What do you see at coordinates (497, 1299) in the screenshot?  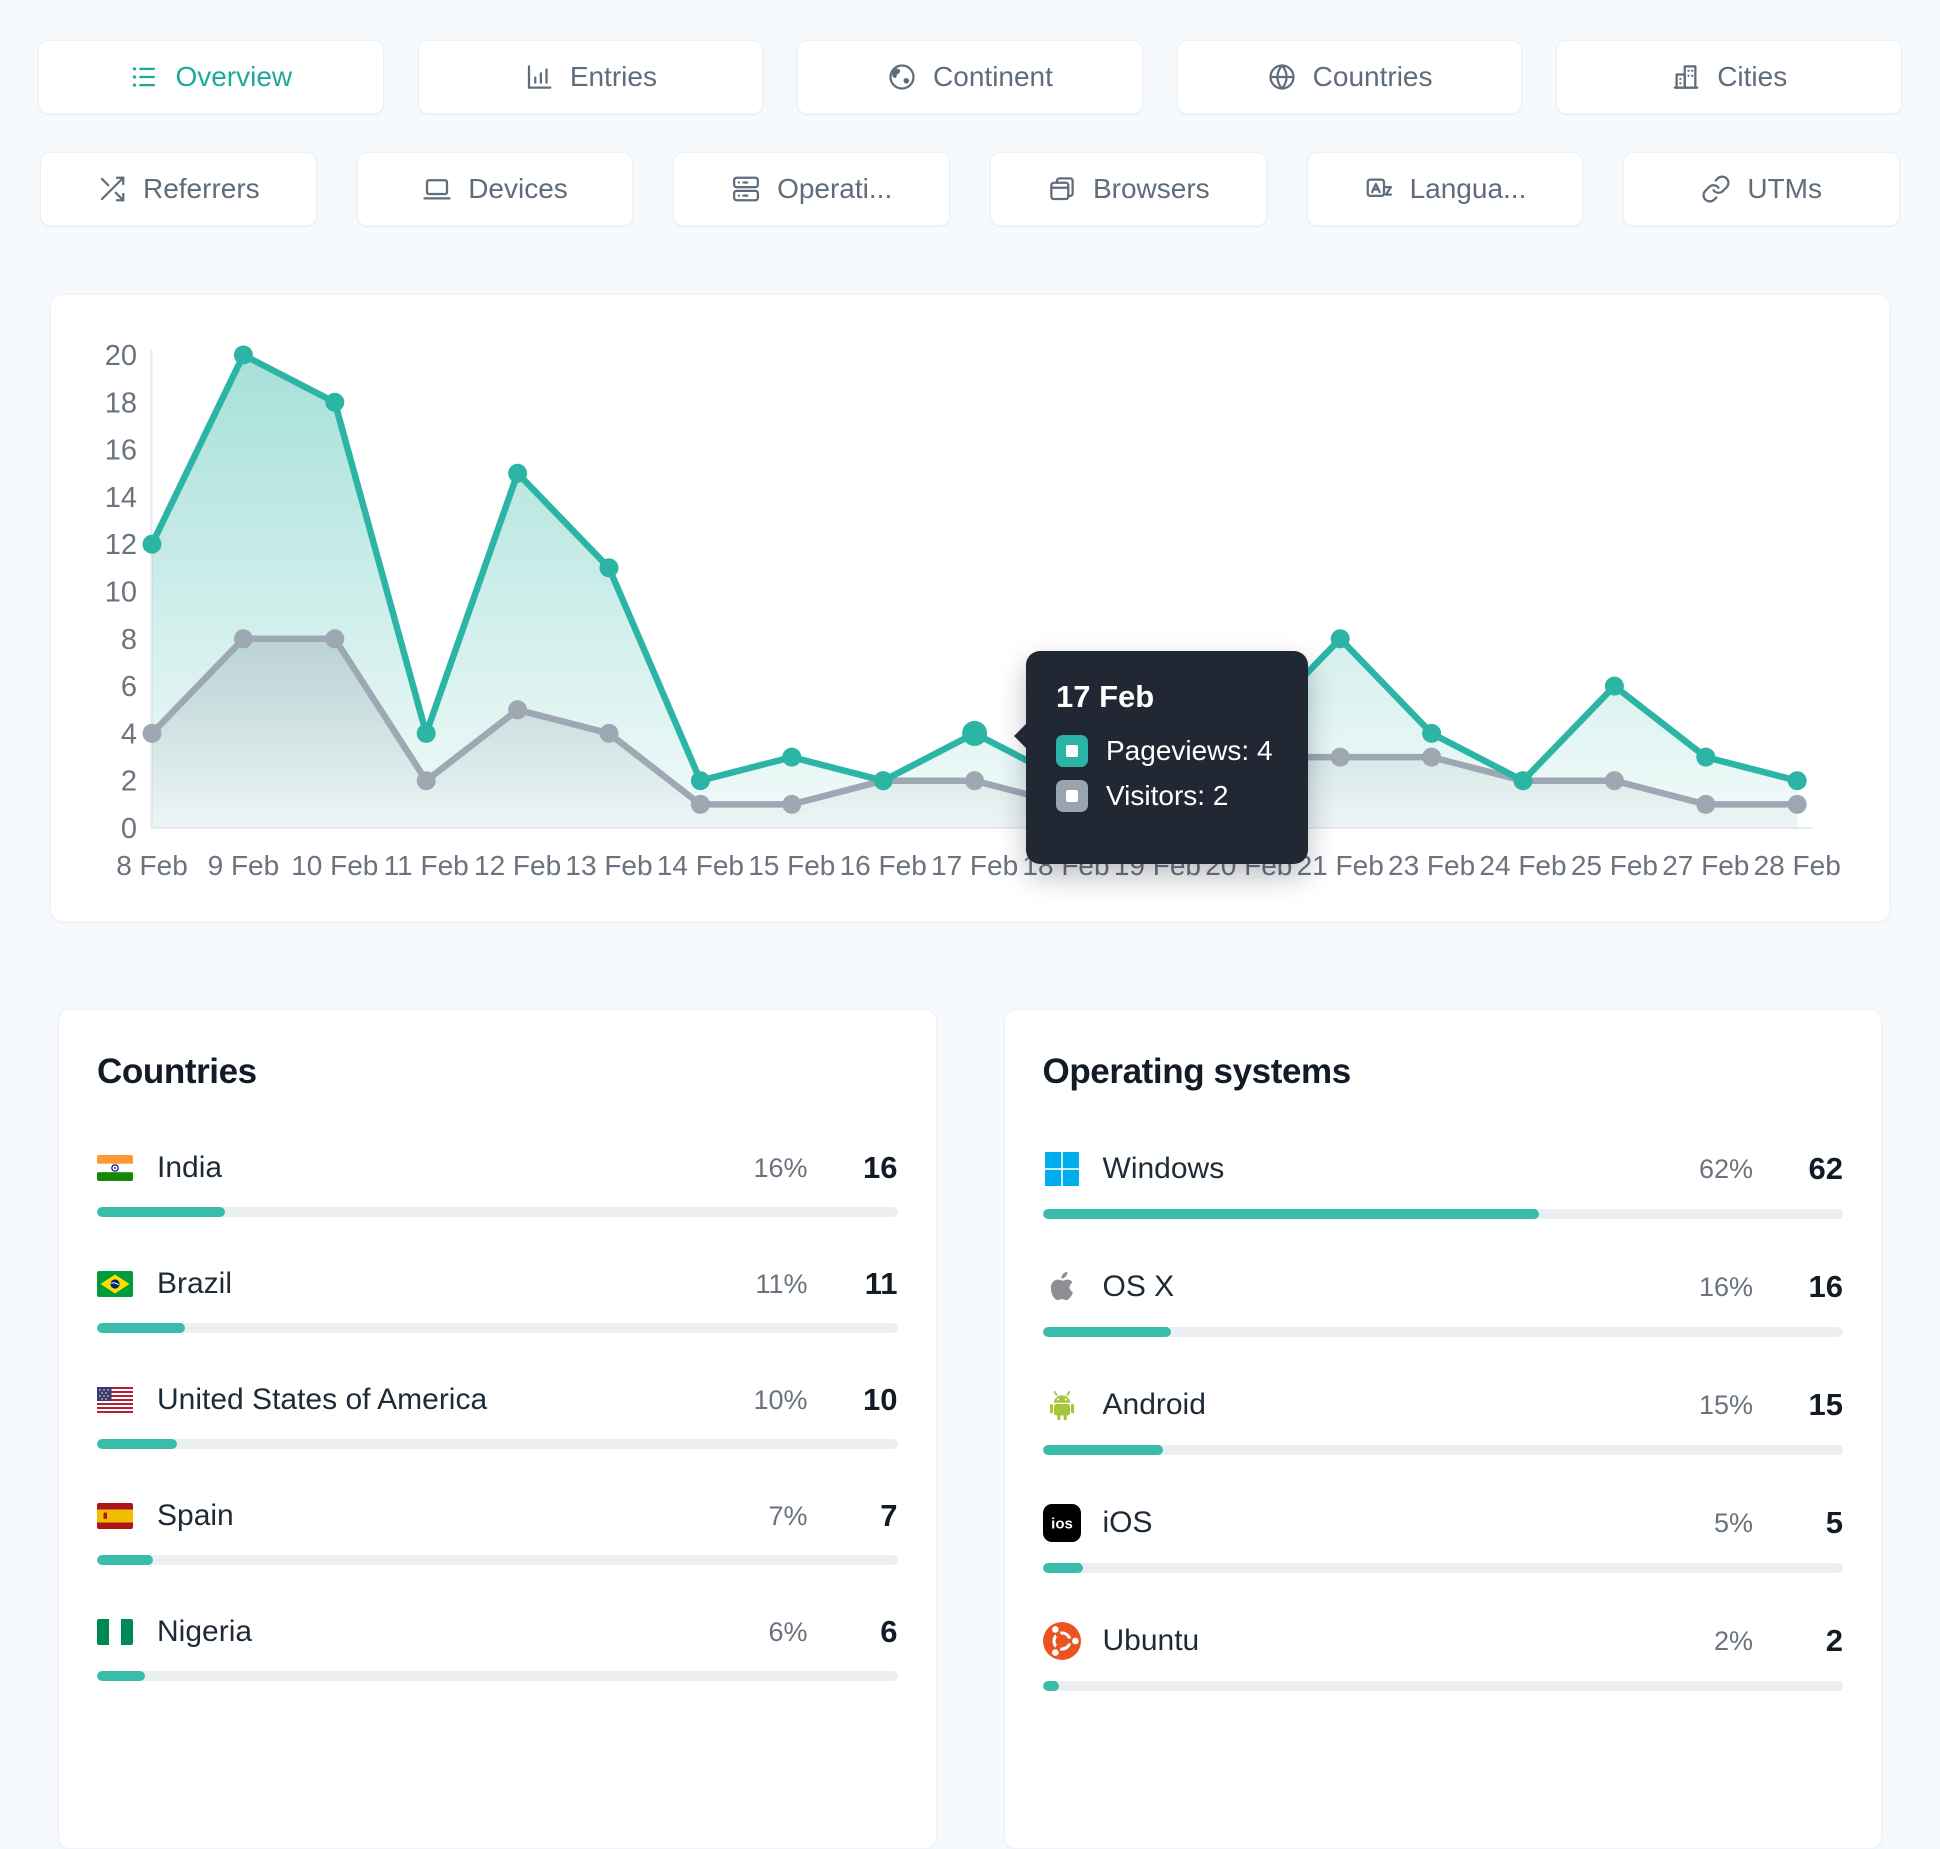 I see `country-row: Brazil 11% 11` at bounding box center [497, 1299].